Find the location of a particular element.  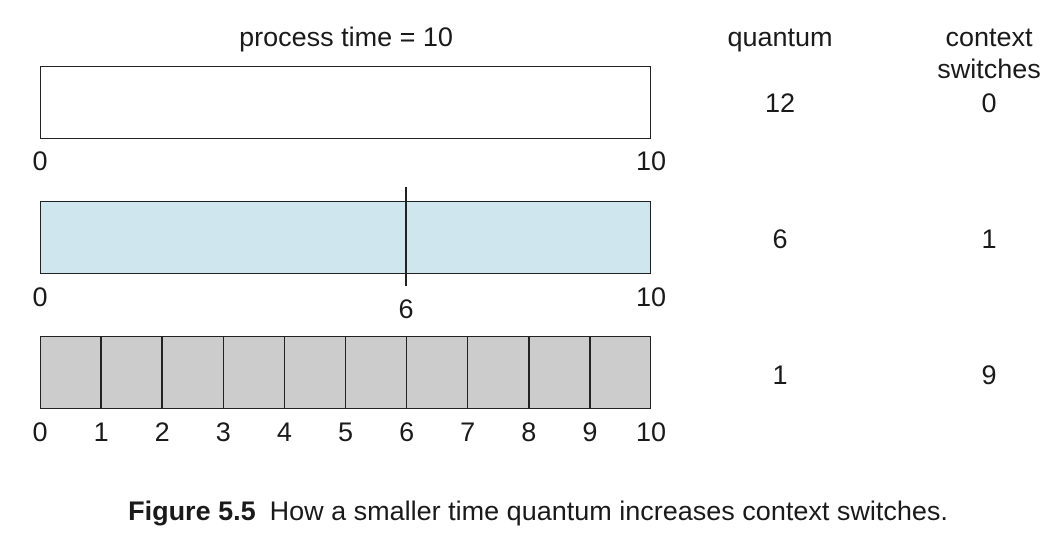

row1-end-label: 10 is located at coordinates (651, 161).